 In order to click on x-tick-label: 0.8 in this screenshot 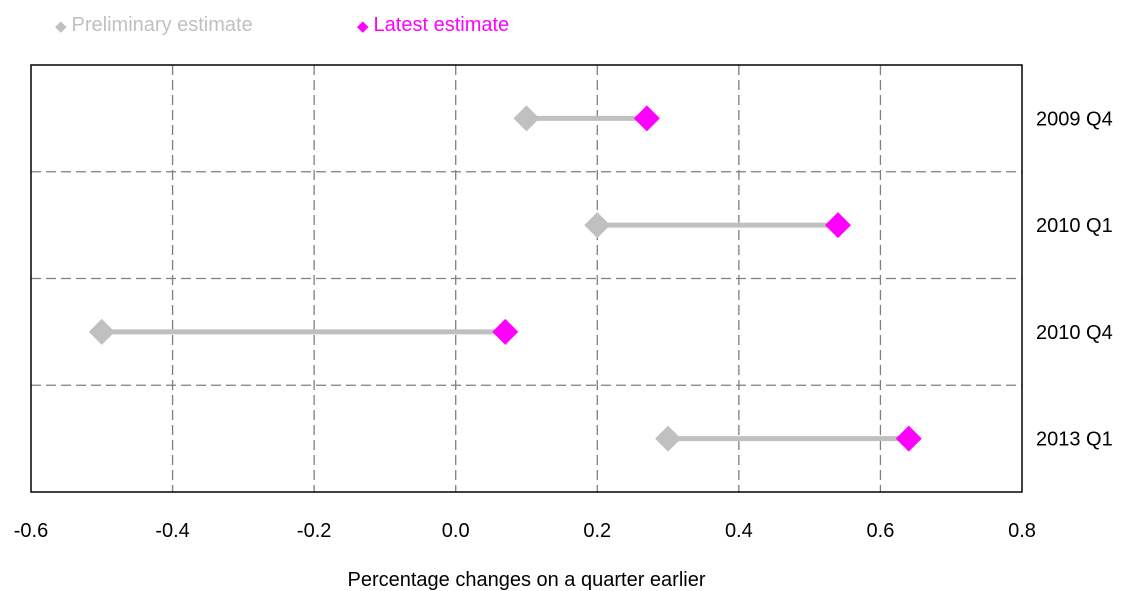, I will do `click(1022, 531)`.